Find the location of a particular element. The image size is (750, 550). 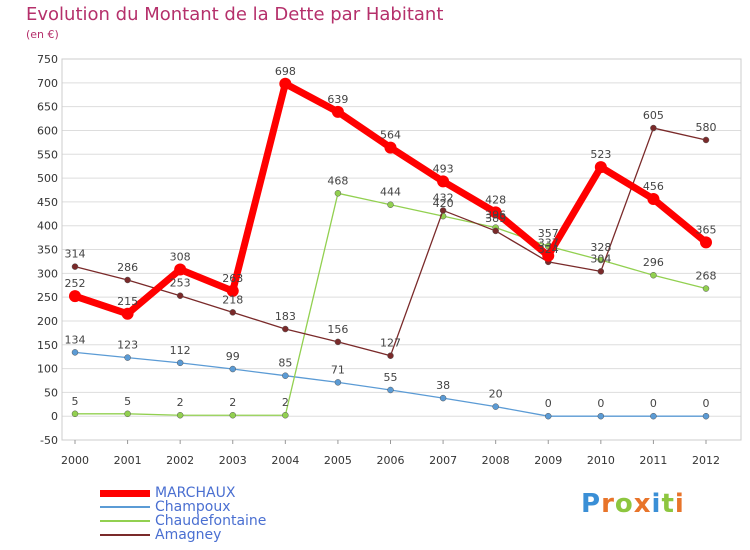

data-label-marchaux: 263 is located at coordinates (232, 278).